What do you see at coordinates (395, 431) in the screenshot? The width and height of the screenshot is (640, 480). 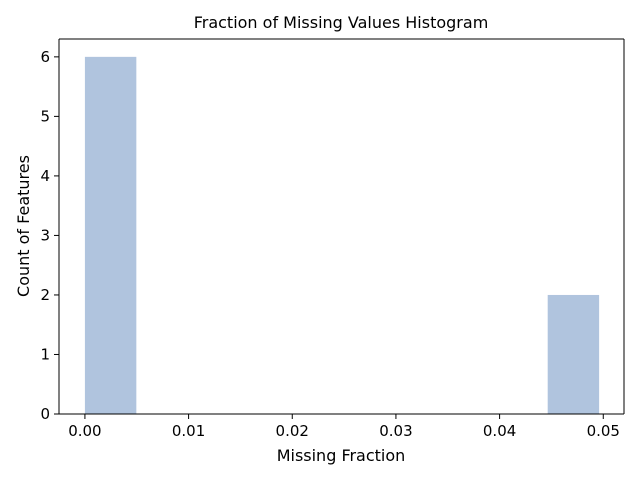 I see `x-tick-label: 0.03` at bounding box center [395, 431].